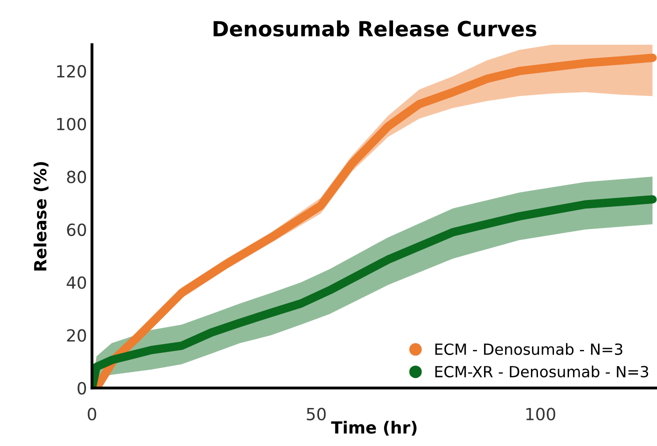 The width and height of the screenshot is (657, 446). What do you see at coordinates (71, 124) in the screenshot?
I see `y-tick-label: 100` at bounding box center [71, 124].